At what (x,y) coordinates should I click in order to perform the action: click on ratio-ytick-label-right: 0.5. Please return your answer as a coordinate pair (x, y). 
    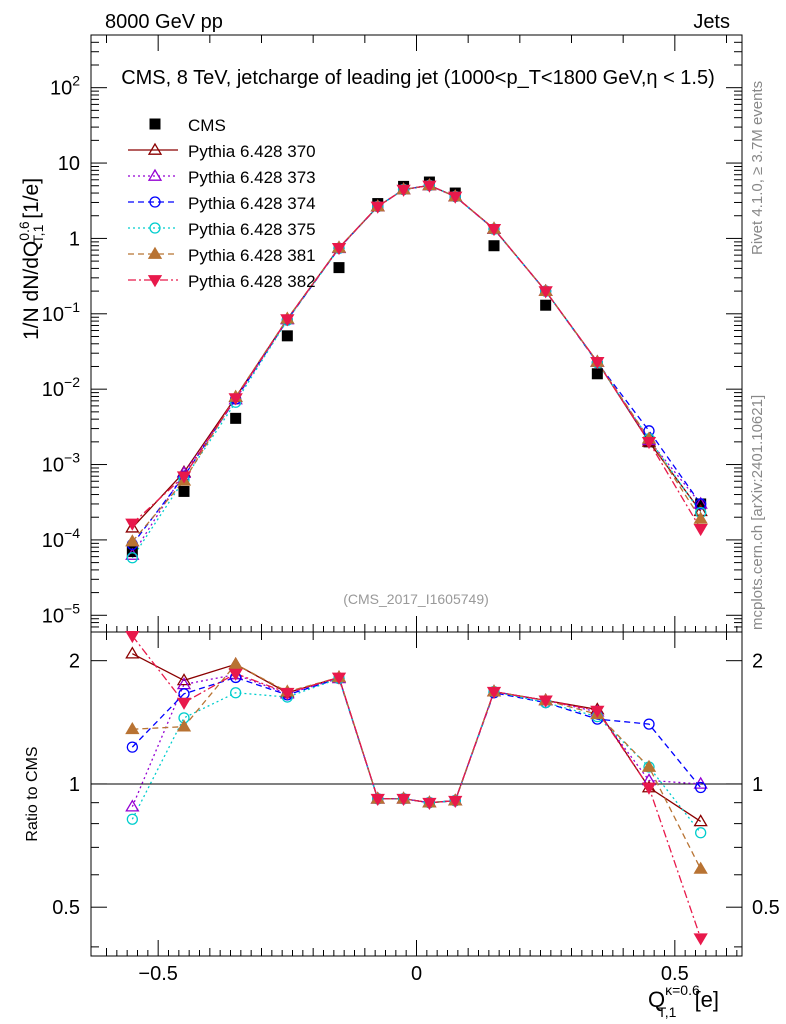
    Looking at the image, I should click on (766, 908).